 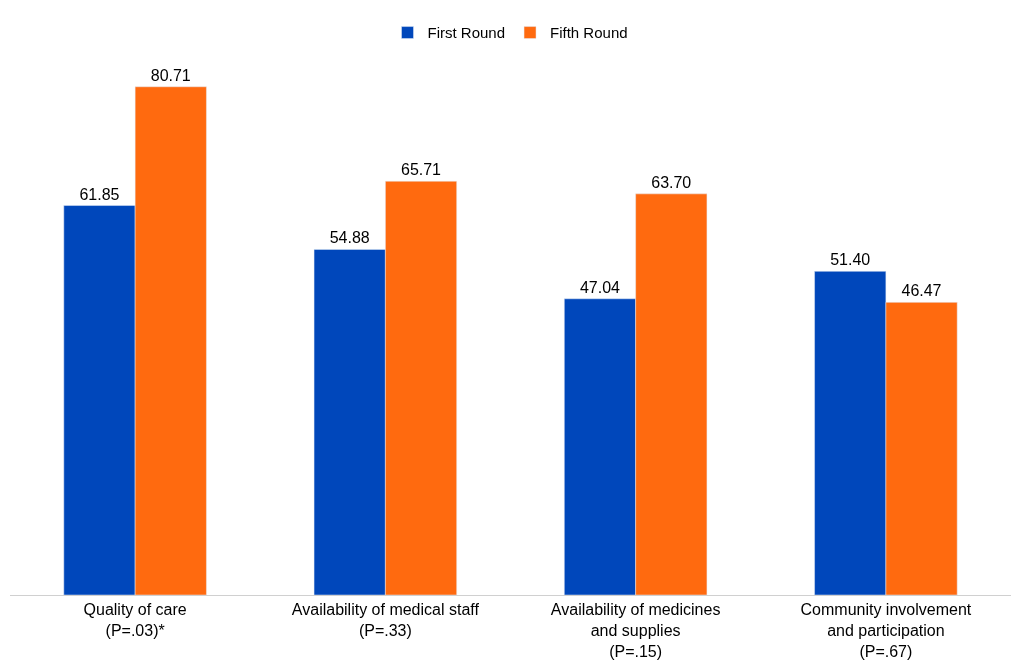 What do you see at coordinates (589, 33) in the screenshot?
I see `legend-label: Fifth Round` at bounding box center [589, 33].